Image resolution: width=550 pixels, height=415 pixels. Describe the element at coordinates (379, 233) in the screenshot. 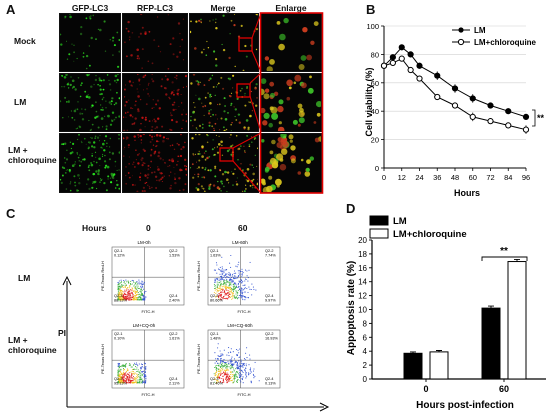

I see `legend-swatch-lm-chloroquine` at that location.